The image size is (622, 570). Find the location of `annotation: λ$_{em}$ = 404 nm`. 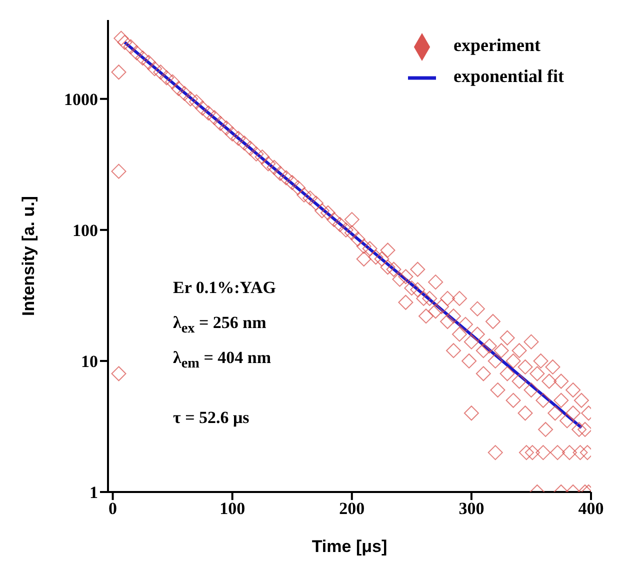

annotation: λ$_{em}$ = 404 nm is located at coordinates (222, 360).